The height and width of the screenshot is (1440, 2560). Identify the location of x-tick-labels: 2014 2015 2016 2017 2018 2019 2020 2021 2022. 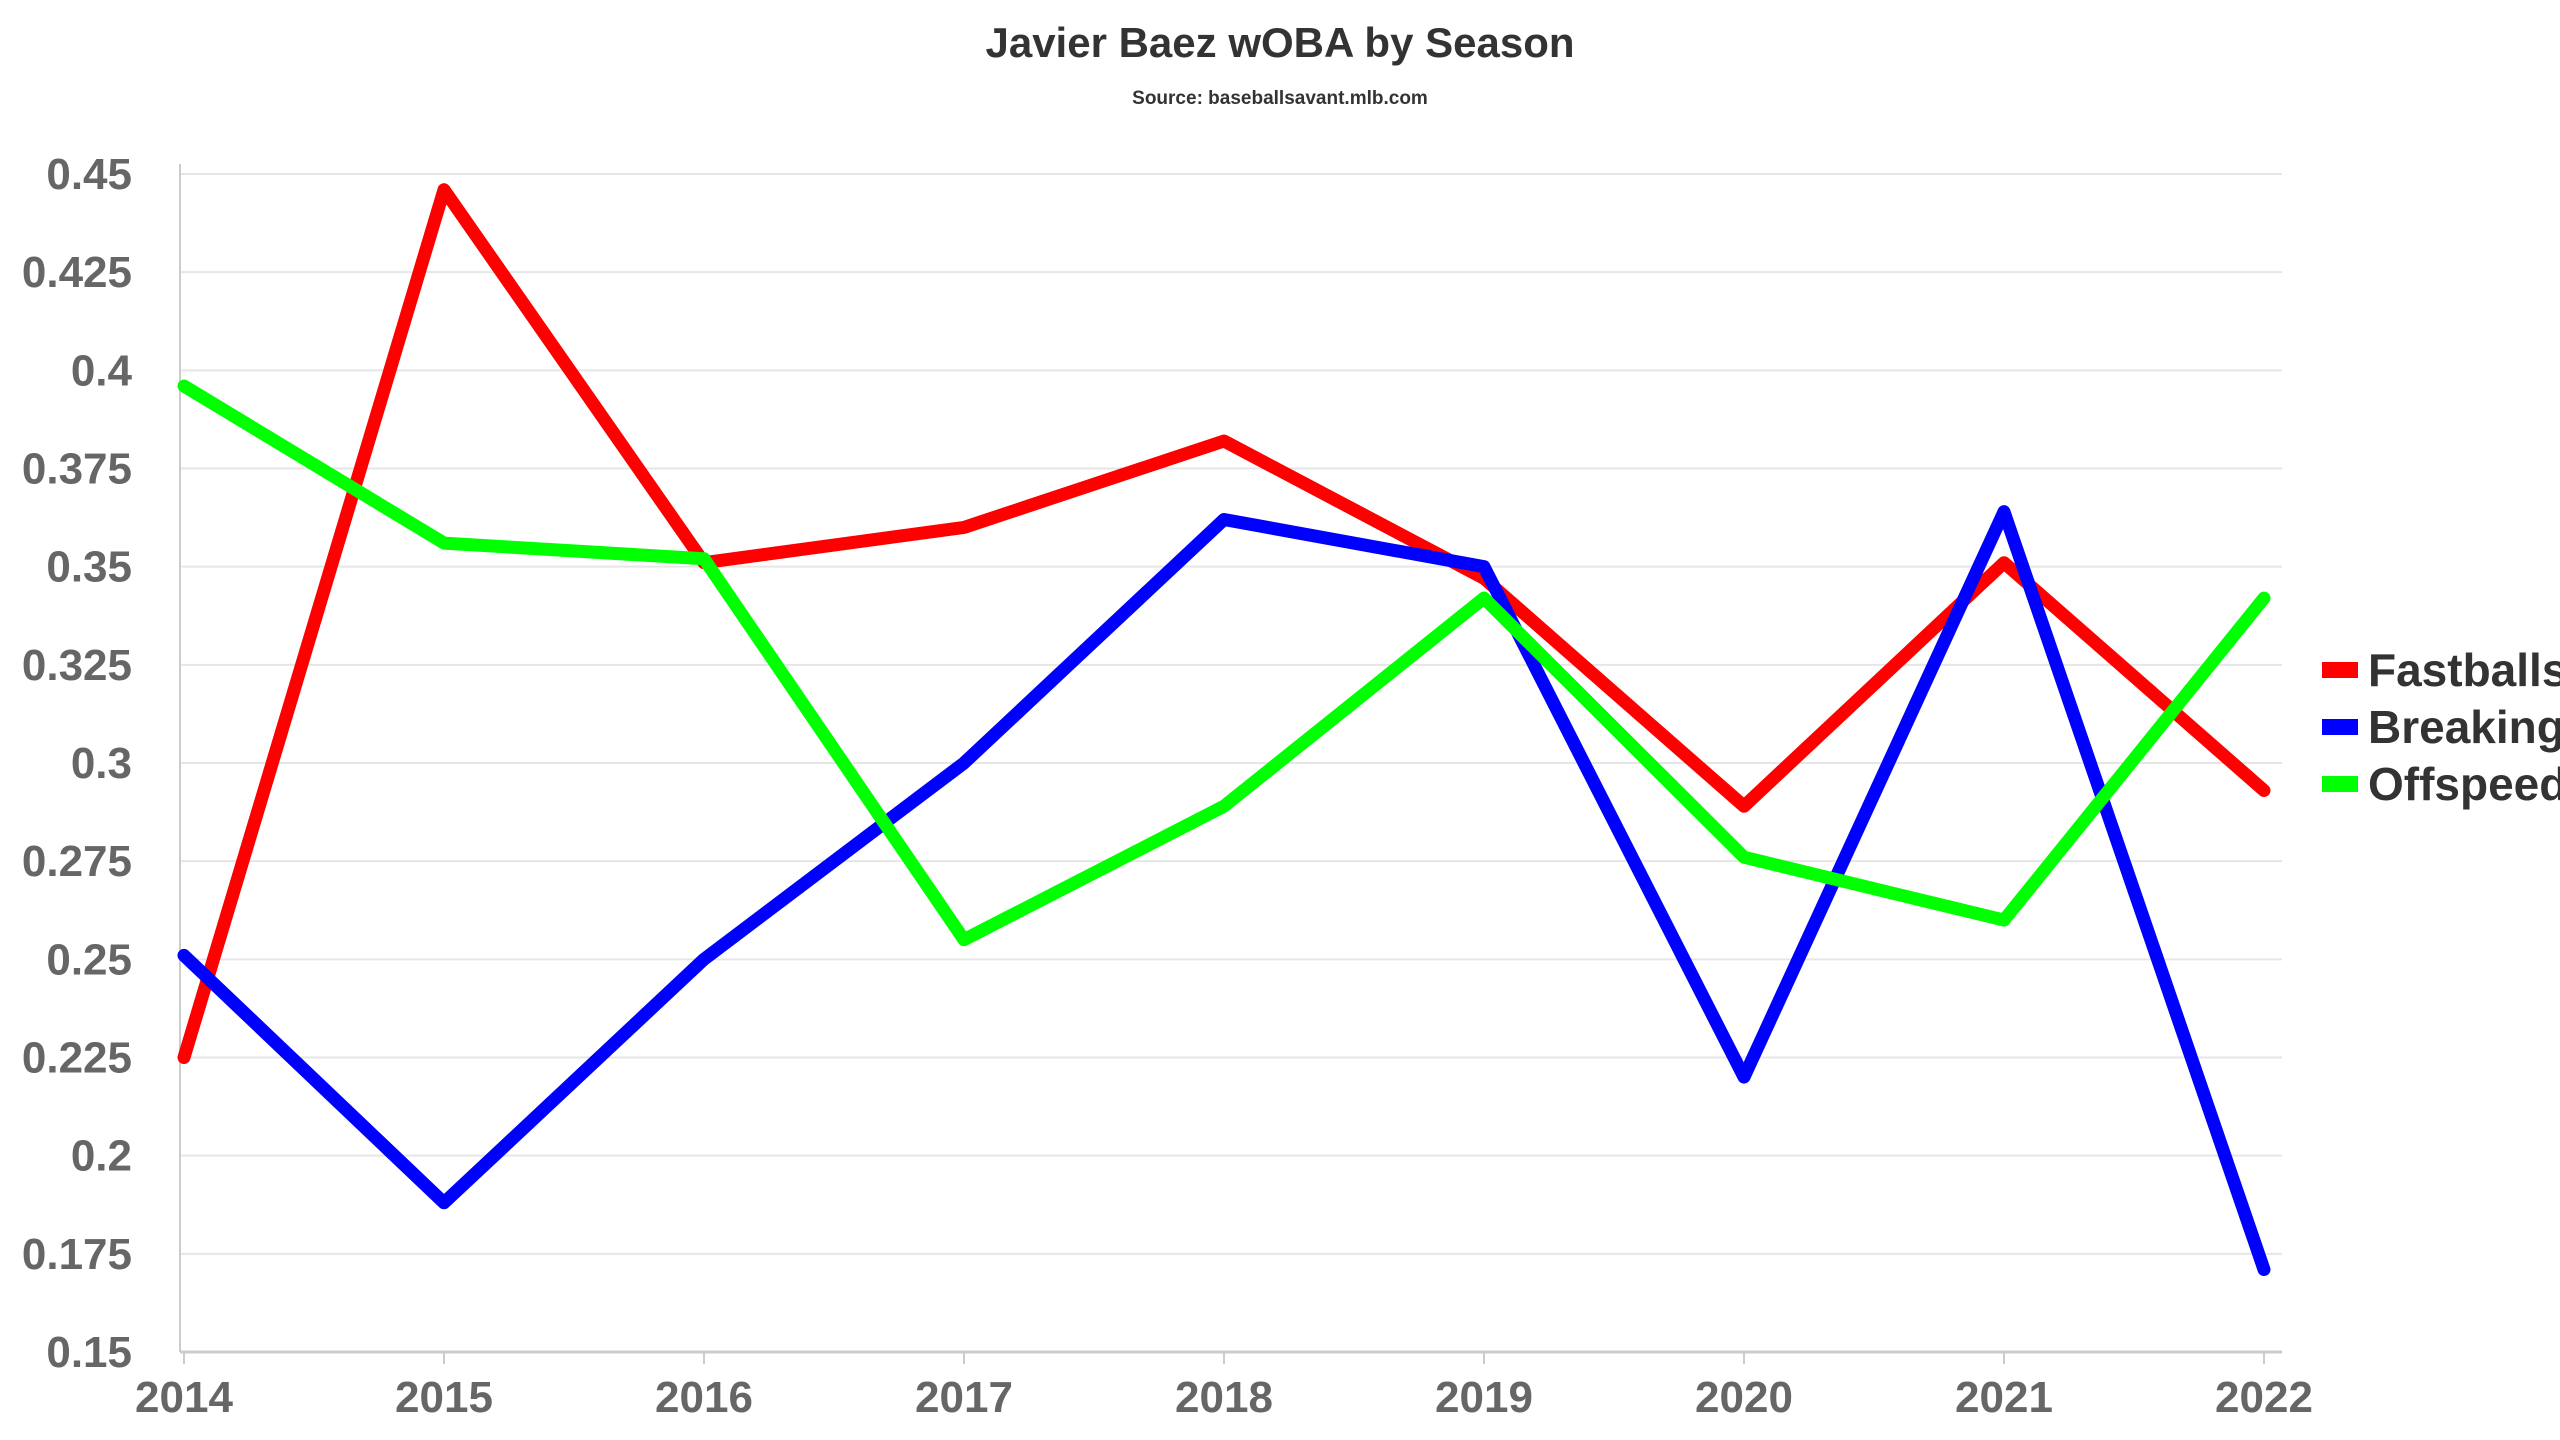
(1224, 1397).